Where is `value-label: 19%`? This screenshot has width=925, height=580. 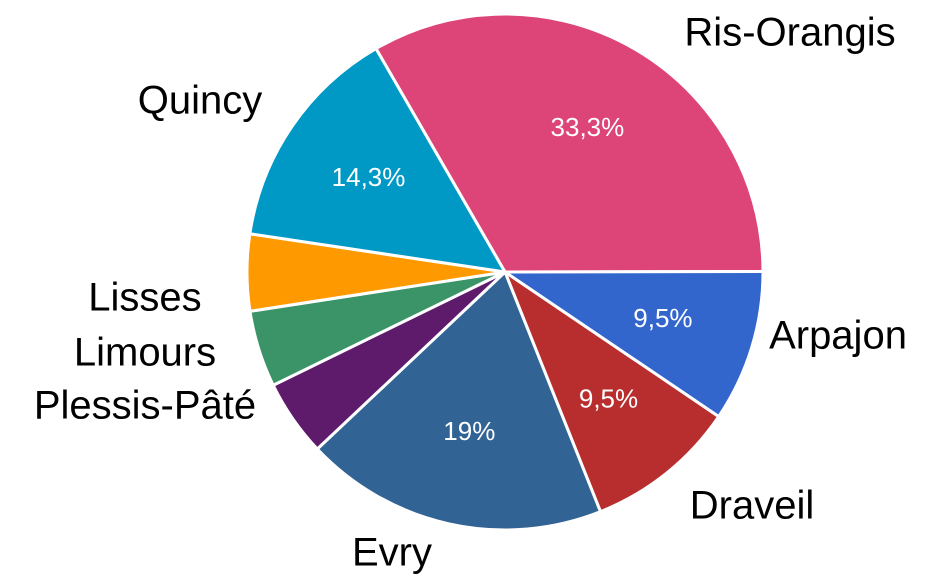
value-label: 19% is located at coordinates (469, 431).